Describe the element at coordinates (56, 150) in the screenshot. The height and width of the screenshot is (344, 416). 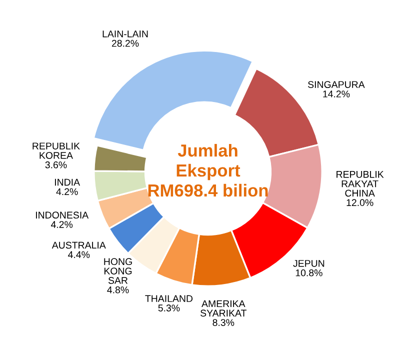
I see `slice-label: REPUBLIK KOREA` at that location.